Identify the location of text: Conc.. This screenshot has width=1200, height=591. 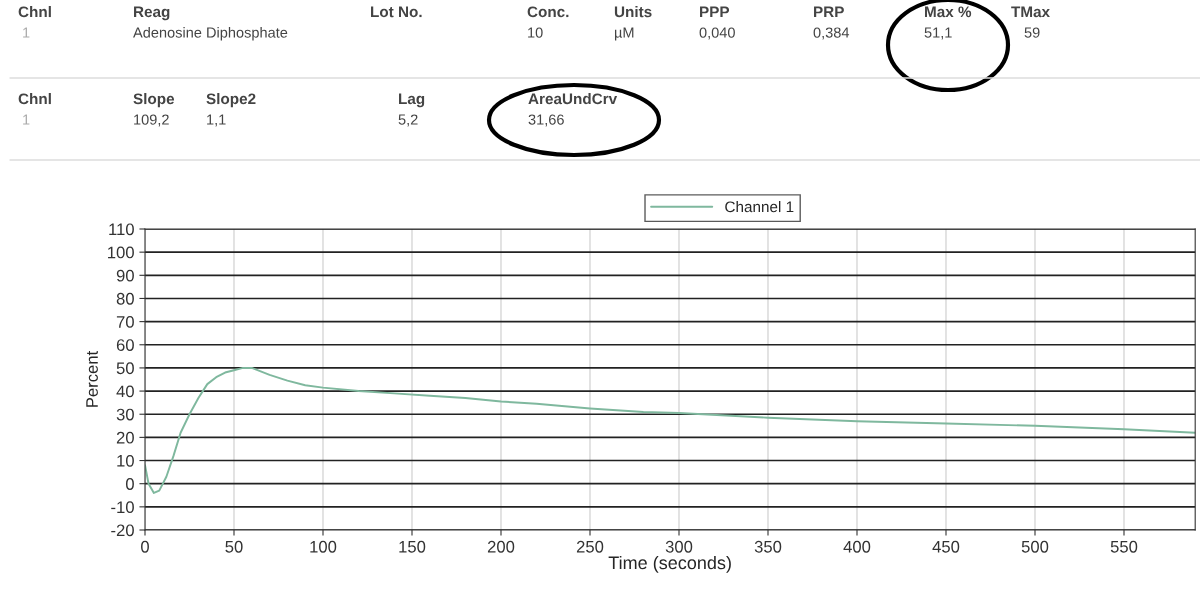
(548, 12).